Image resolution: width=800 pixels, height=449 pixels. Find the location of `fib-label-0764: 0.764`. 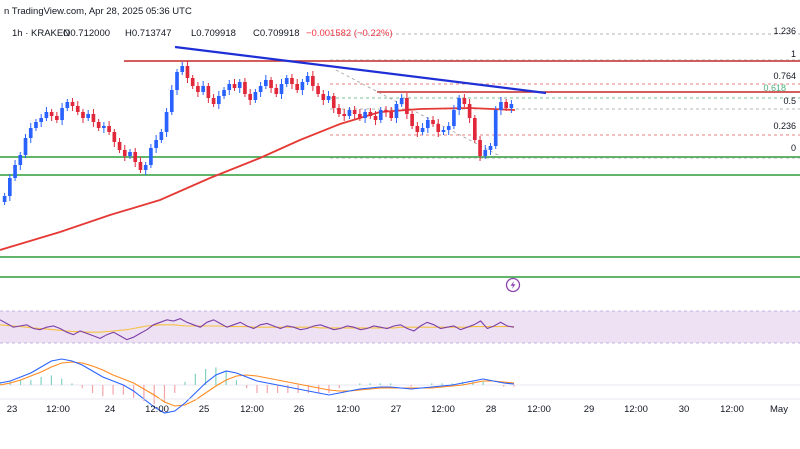

fib-label-0764: 0.764 is located at coordinates (784, 76).